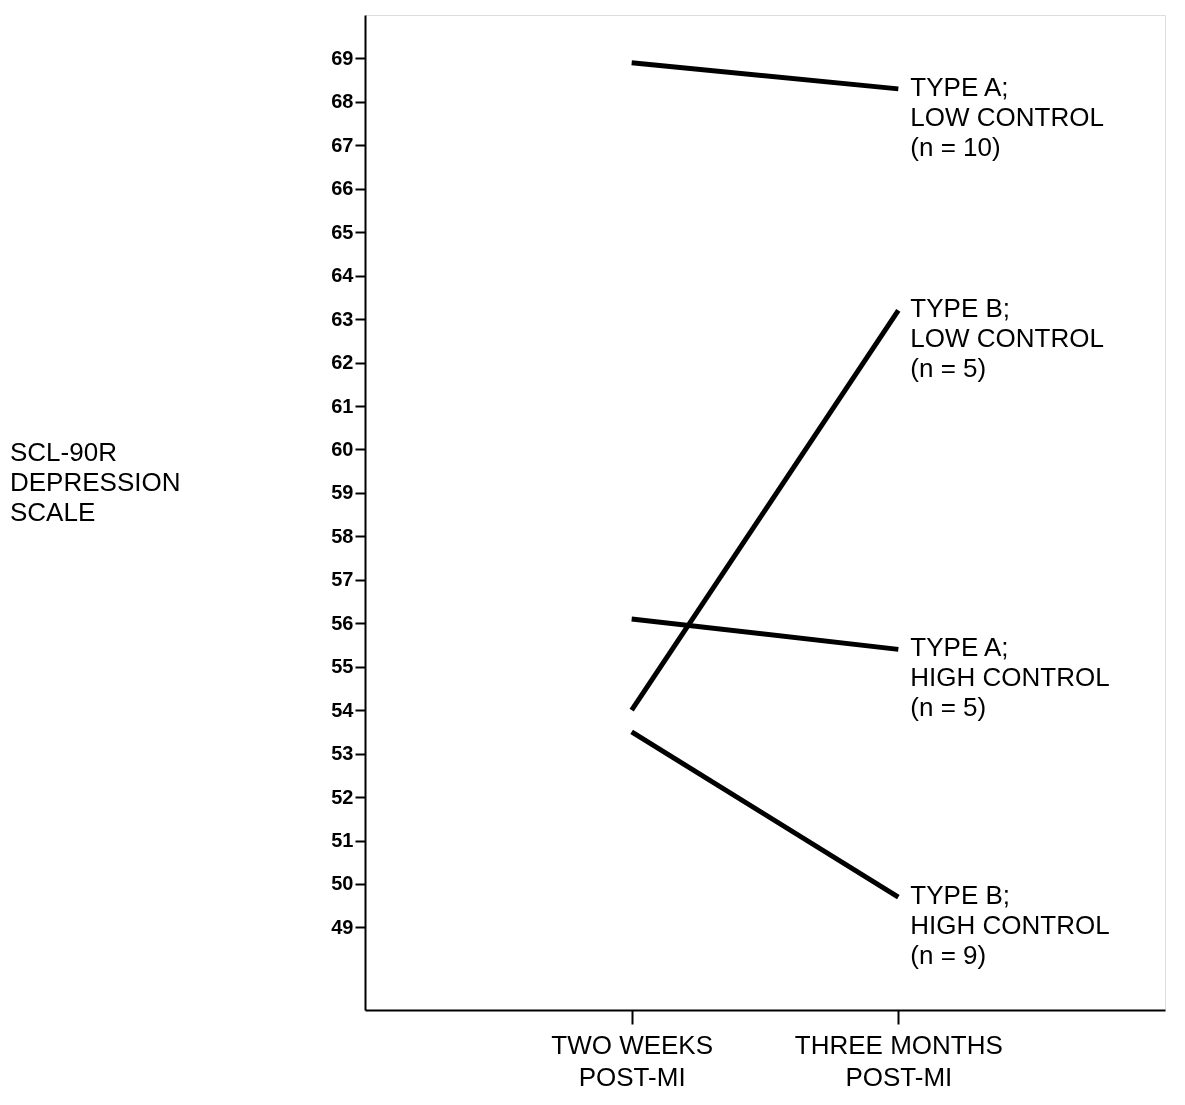 This screenshot has height=1105, width=1185. What do you see at coordinates (632, 1060) in the screenshot?
I see `x-tick-label: TWO WEEKS POST-MI` at bounding box center [632, 1060].